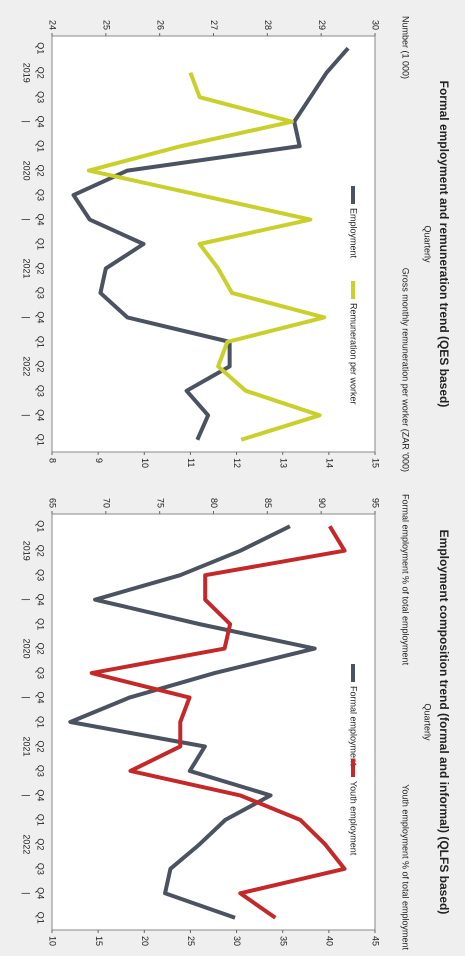 Image resolution: width=465 pixels, height=956 pixels. What do you see at coordinates (191, 462) in the screenshot?
I see `y2-tick-label: 11` at bounding box center [191, 462].